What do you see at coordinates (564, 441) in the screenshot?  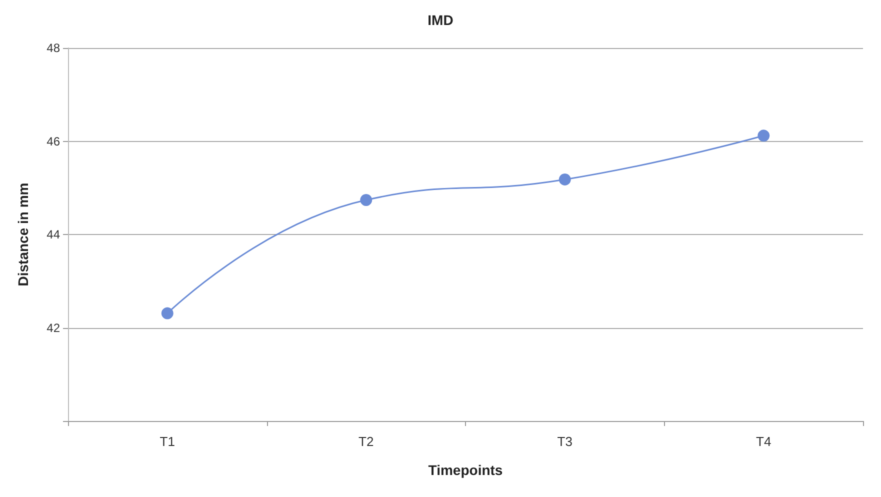 I see `x-tick-label: T3` at bounding box center [564, 441].